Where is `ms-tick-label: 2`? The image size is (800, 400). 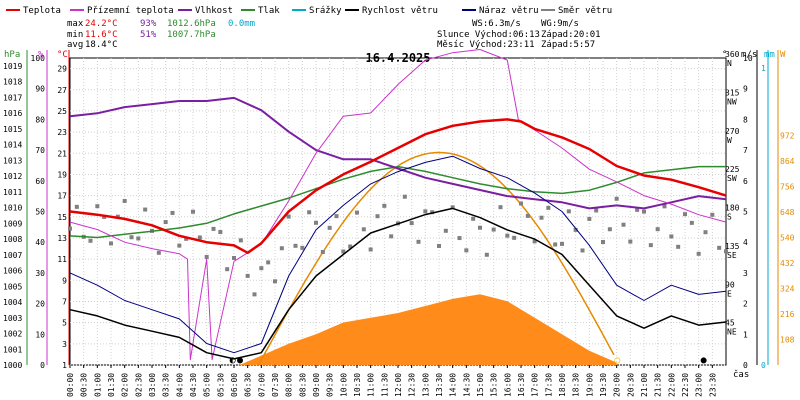 ms-tick-label: 2 is located at coordinates (745, 304).